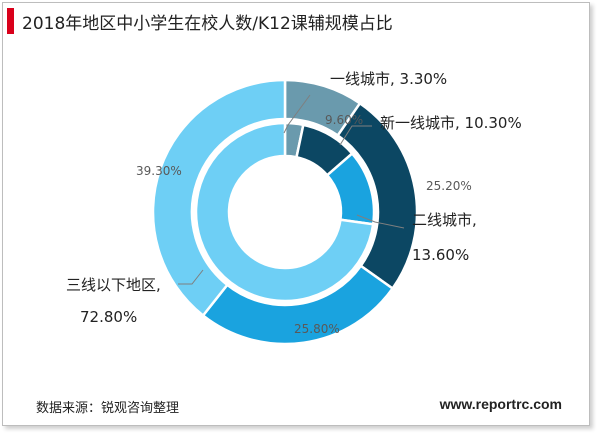 This screenshot has height=433, width=600. I want to click on inner-callout-label-1: 一线城市, 3.30%, so click(388, 79).